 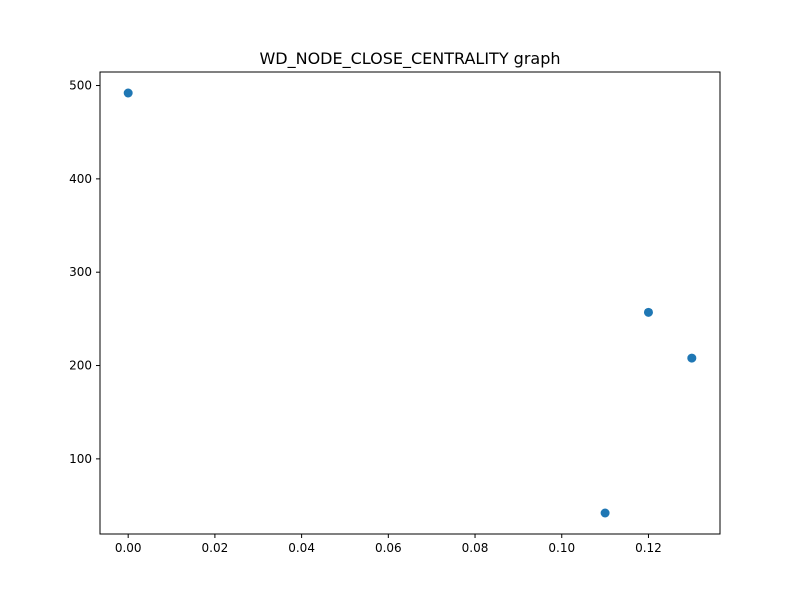 I want to click on y-tick-label: 200, so click(x=80, y=366).